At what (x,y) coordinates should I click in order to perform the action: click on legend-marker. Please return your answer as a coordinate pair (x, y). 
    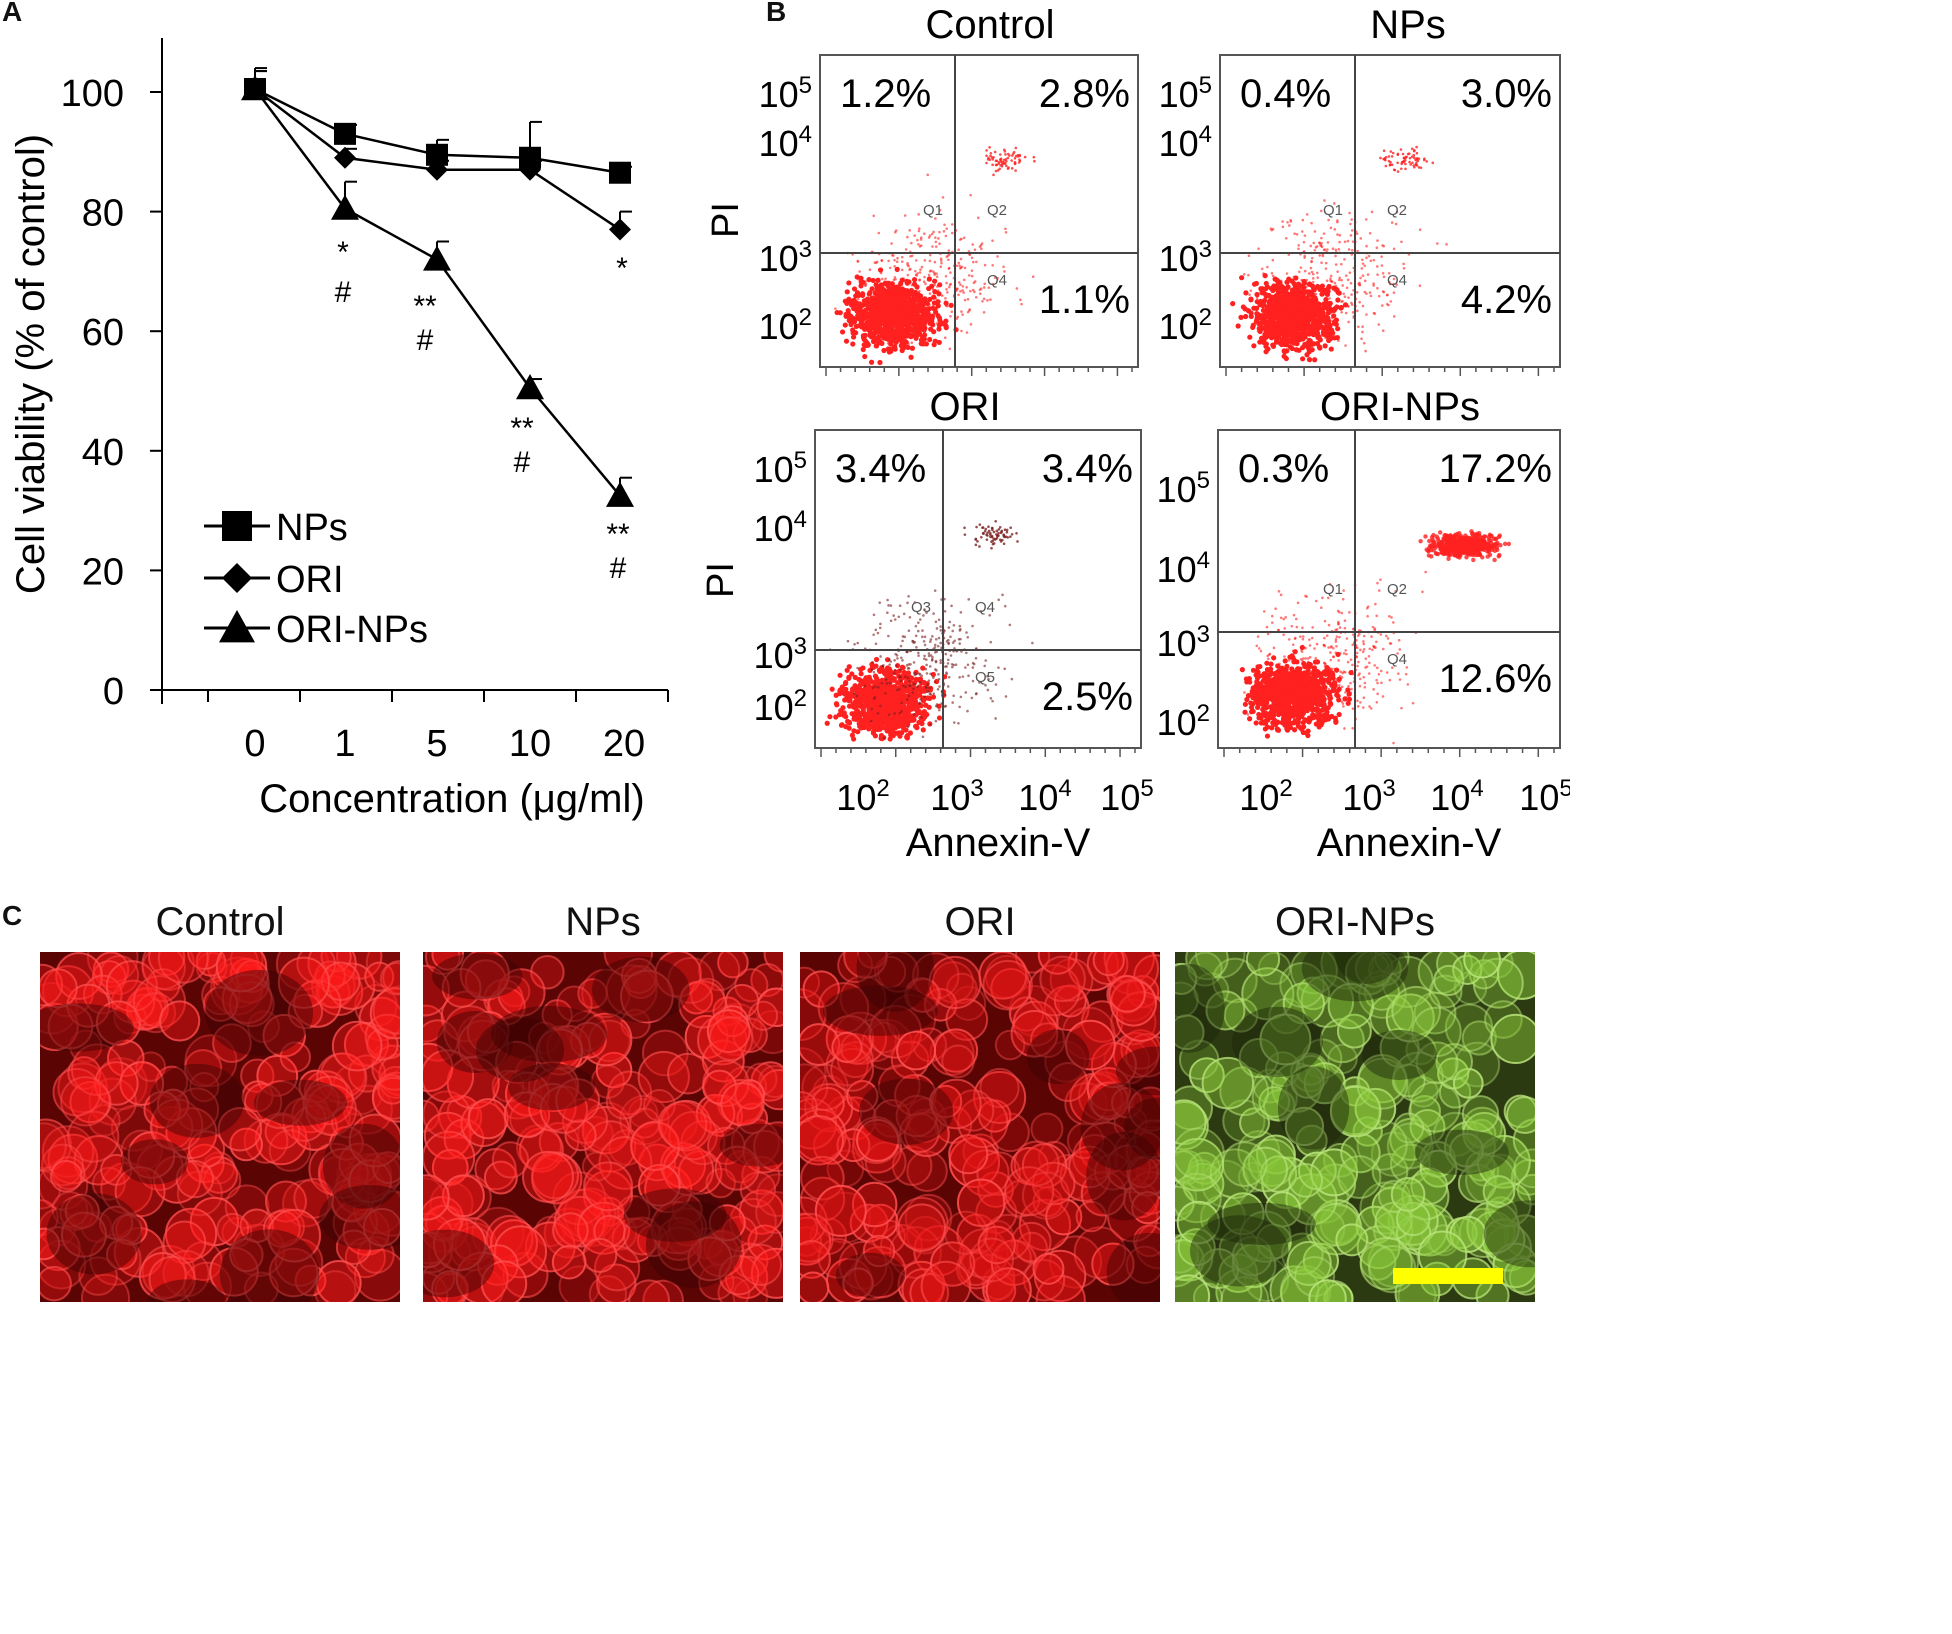
    Looking at the image, I should click on (237, 626).